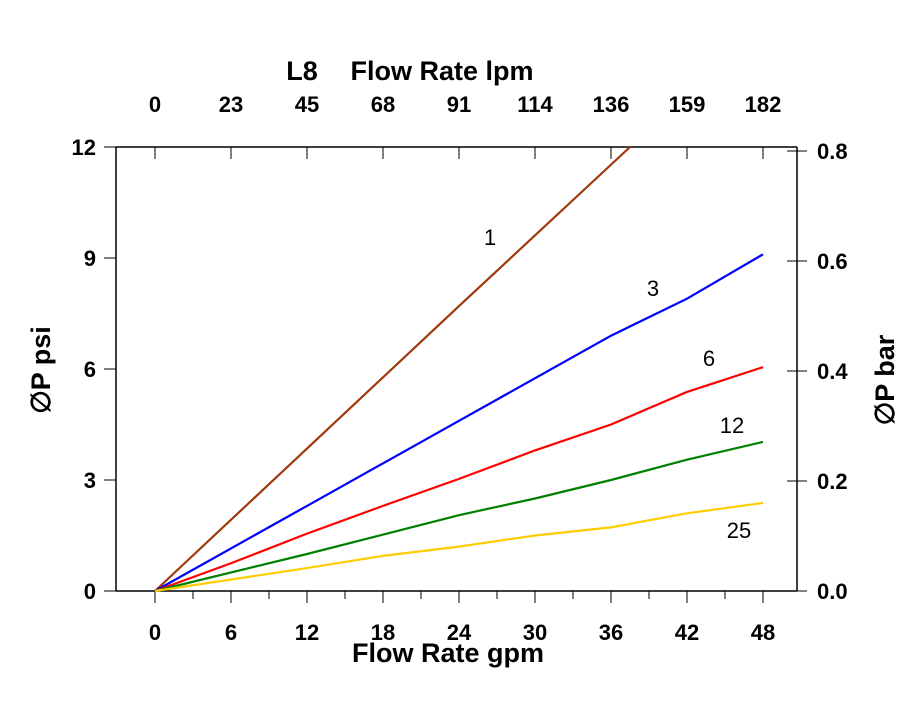  Describe the element at coordinates (535, 104) in the screenshot. I see `top-tick-label: 114` at that location.